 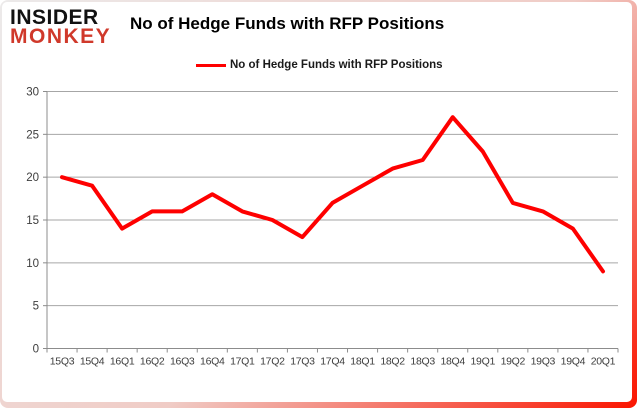 I want to click on x-axis-label: 16Q3, so click(x=182, y=362).